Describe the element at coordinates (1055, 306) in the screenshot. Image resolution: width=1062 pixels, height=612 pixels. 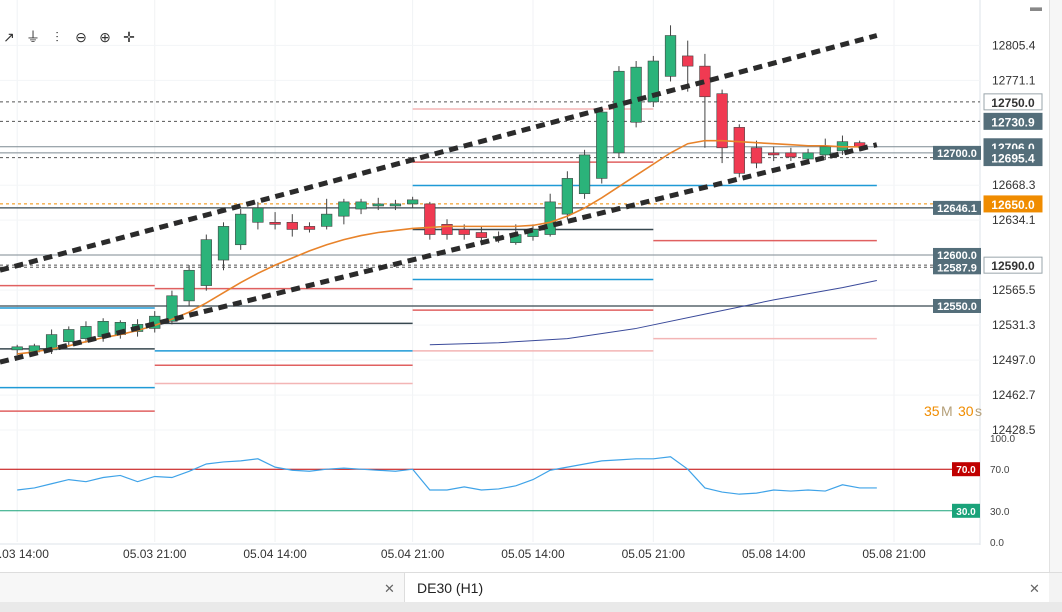
I see `vertical-scrollbar` at that location.